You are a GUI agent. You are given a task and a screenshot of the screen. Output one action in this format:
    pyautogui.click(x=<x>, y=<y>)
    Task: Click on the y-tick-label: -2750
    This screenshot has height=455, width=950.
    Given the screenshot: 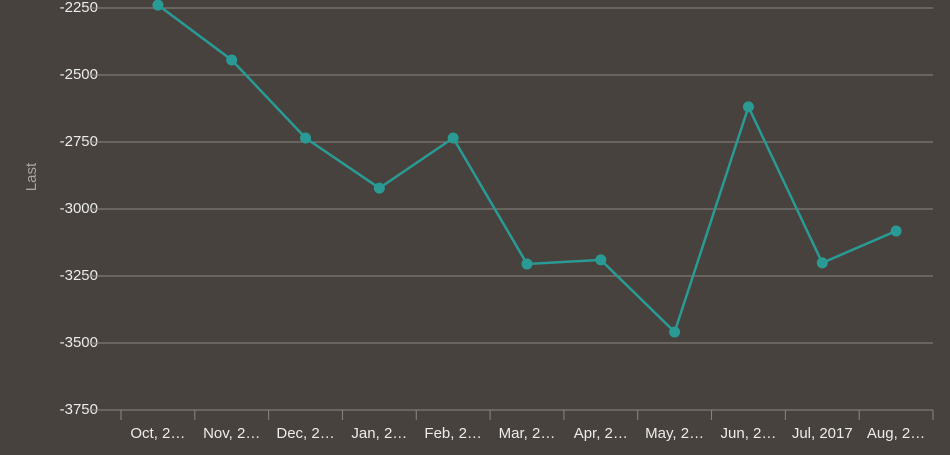 What is the action you would take?
    pyautogui.click(x=79, y=141)
    